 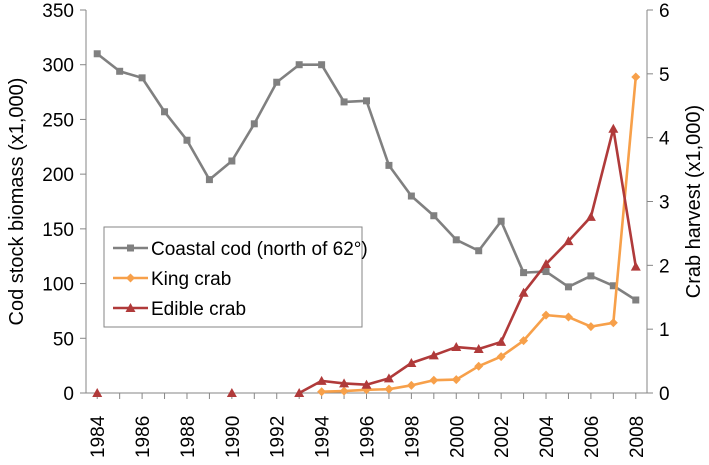 I want to click on right-tick-label: 4, so click(x=664, y=139).